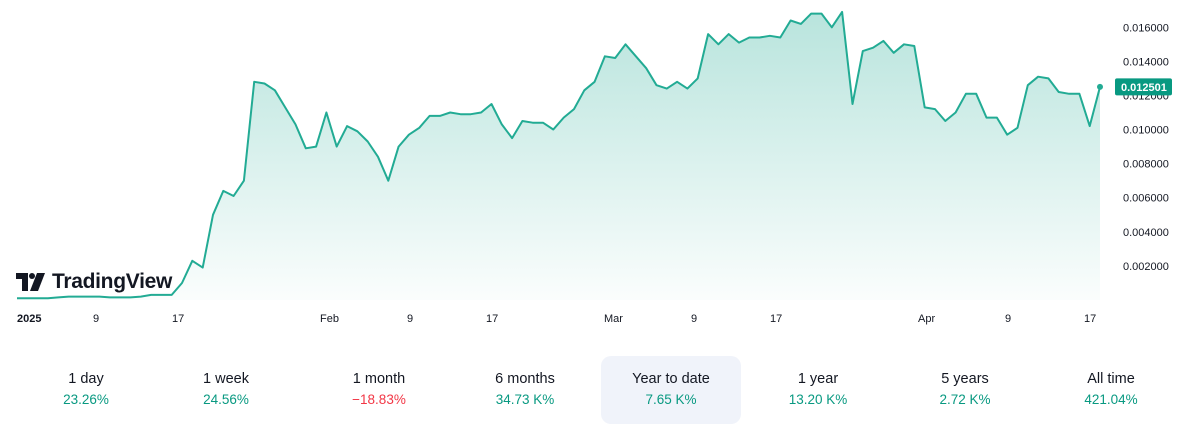  I want to click on period-change-value: 13.20 K%, so click(818, 399).